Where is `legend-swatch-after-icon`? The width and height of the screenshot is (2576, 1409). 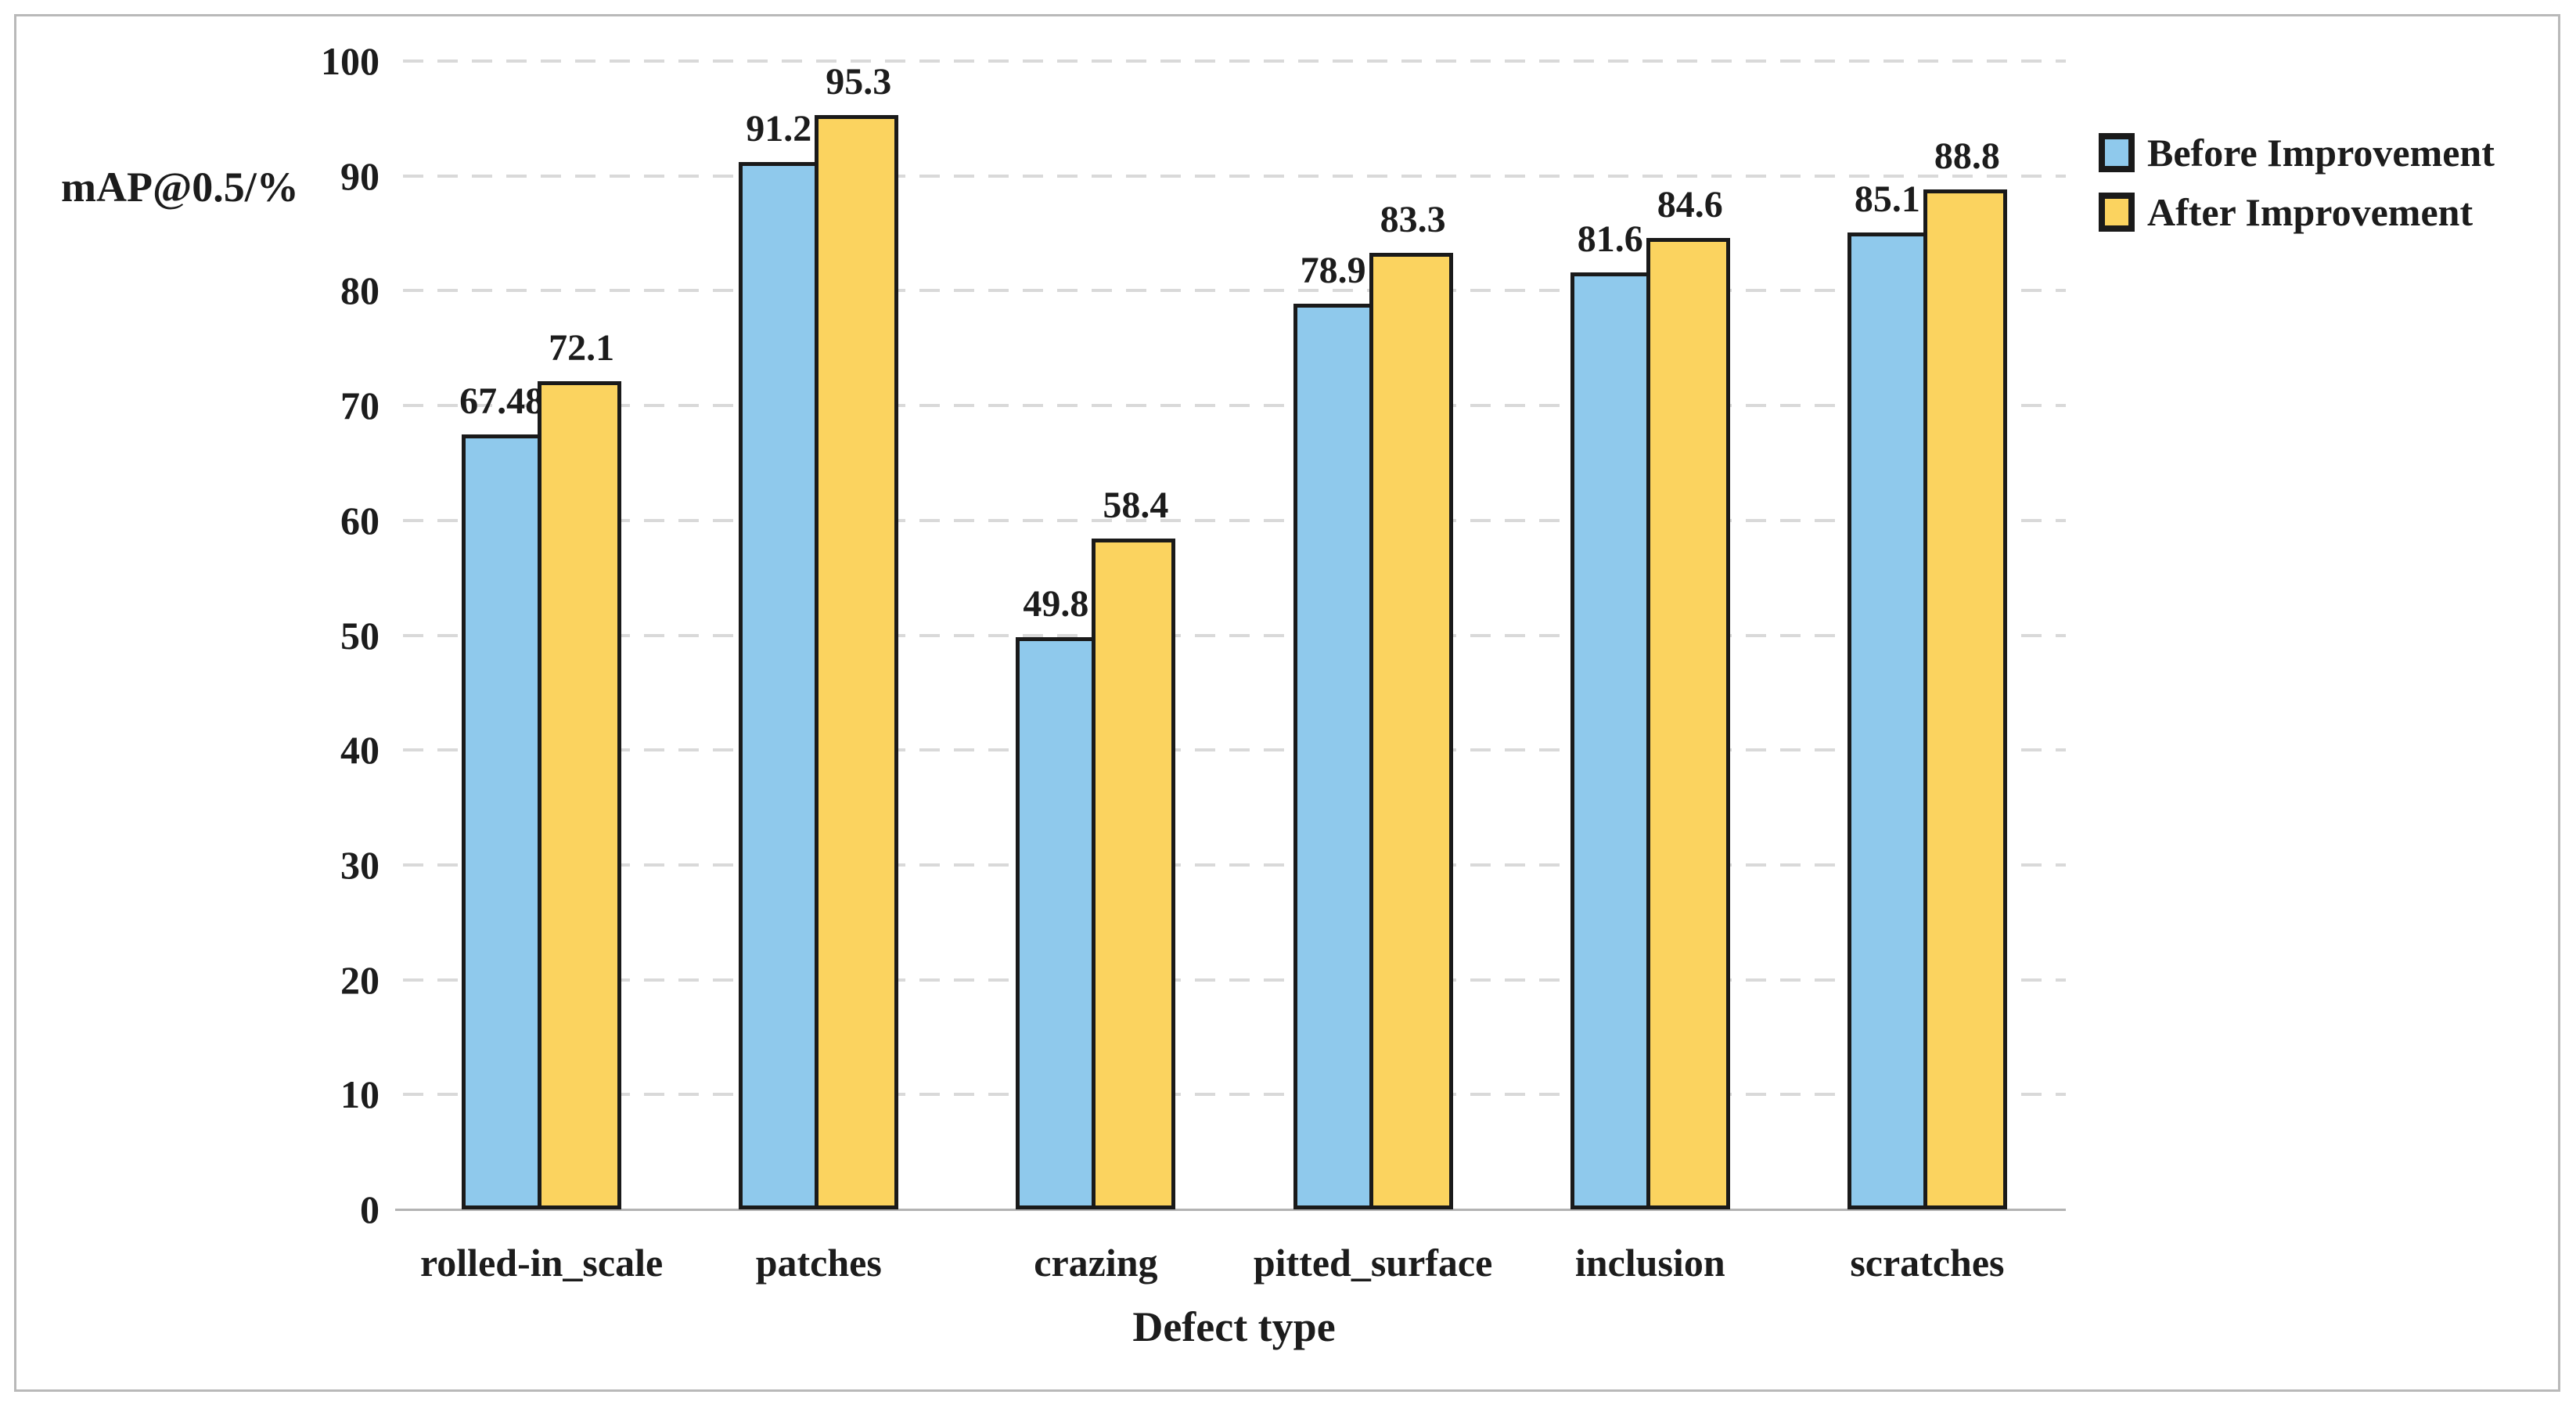 legend-swatch-after-icon is located at coordinates (2117, 212).